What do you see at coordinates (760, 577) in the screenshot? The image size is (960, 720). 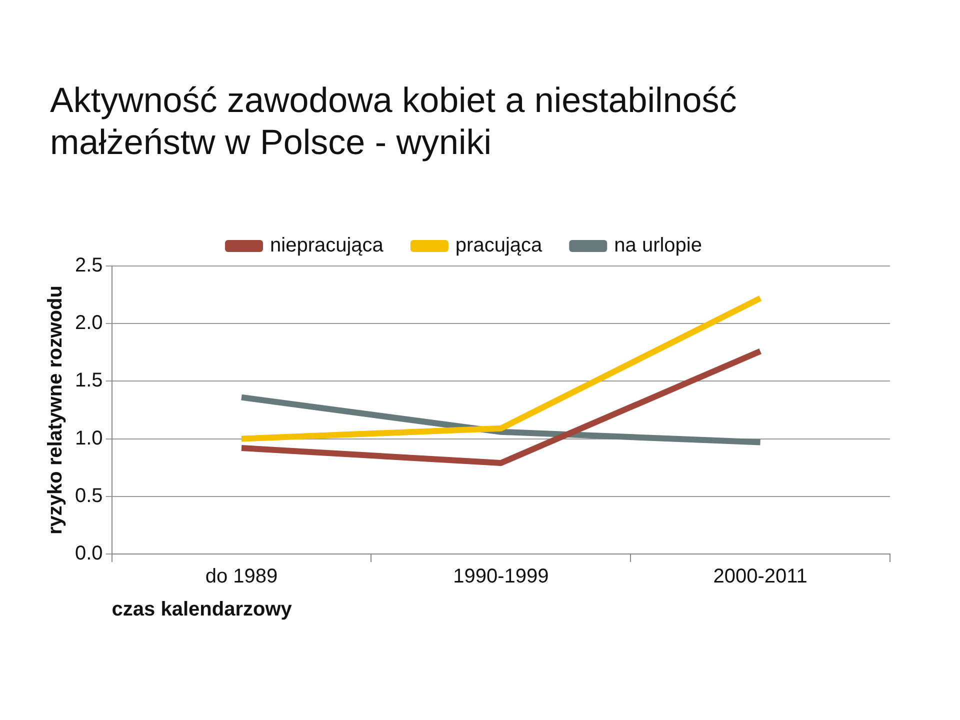 I see `x-tick-label: 2000-2011` at bounding box center [760, 577].